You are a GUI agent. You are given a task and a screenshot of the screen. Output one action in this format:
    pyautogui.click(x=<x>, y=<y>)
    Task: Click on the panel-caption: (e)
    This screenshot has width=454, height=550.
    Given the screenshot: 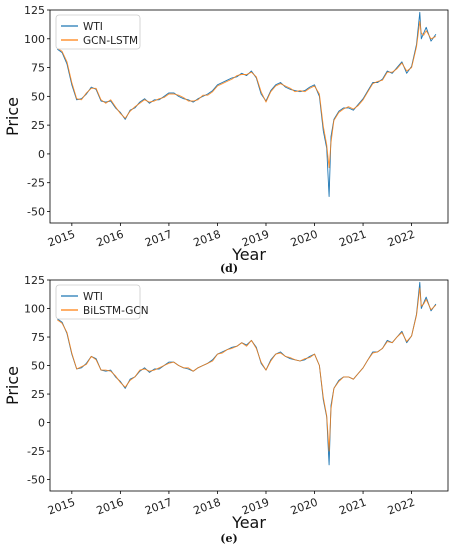 What is the action you would take?
    pyautogui.click(x=228, y=538)
    